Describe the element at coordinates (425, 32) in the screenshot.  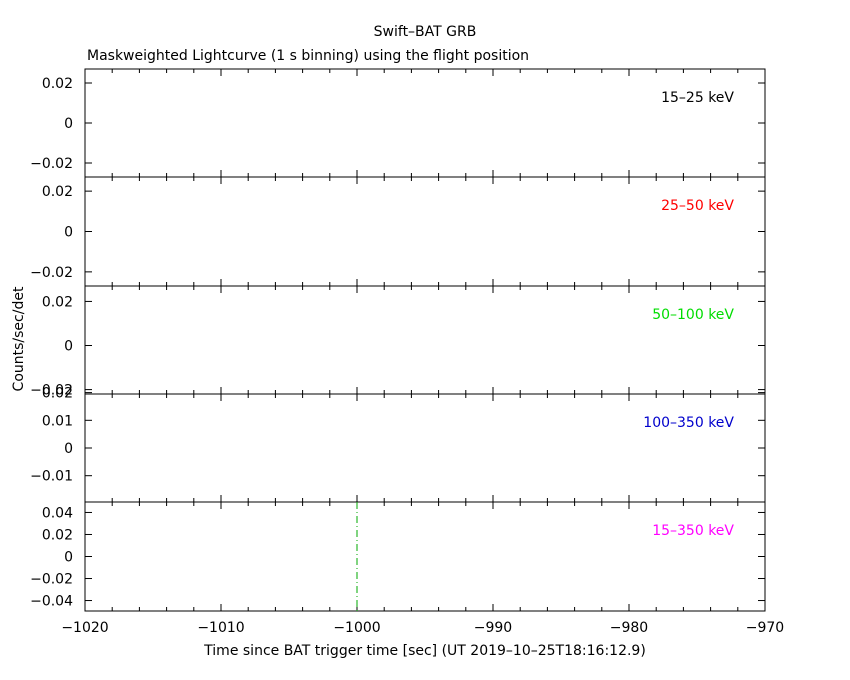
I see `chart-title: Swift–BAT GRB` at that location.